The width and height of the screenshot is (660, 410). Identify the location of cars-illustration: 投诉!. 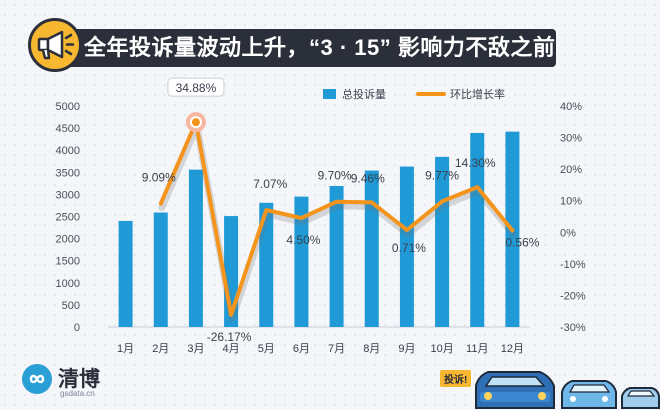
(550, 380).